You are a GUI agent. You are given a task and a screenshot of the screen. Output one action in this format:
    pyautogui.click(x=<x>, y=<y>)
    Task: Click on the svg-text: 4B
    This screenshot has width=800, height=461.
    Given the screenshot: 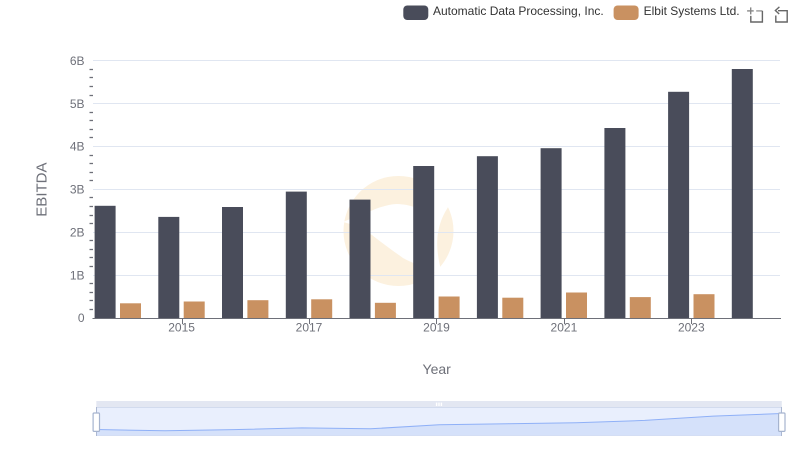 What is the action you would take?
    pyautogui.click(x=77, y=147)
    